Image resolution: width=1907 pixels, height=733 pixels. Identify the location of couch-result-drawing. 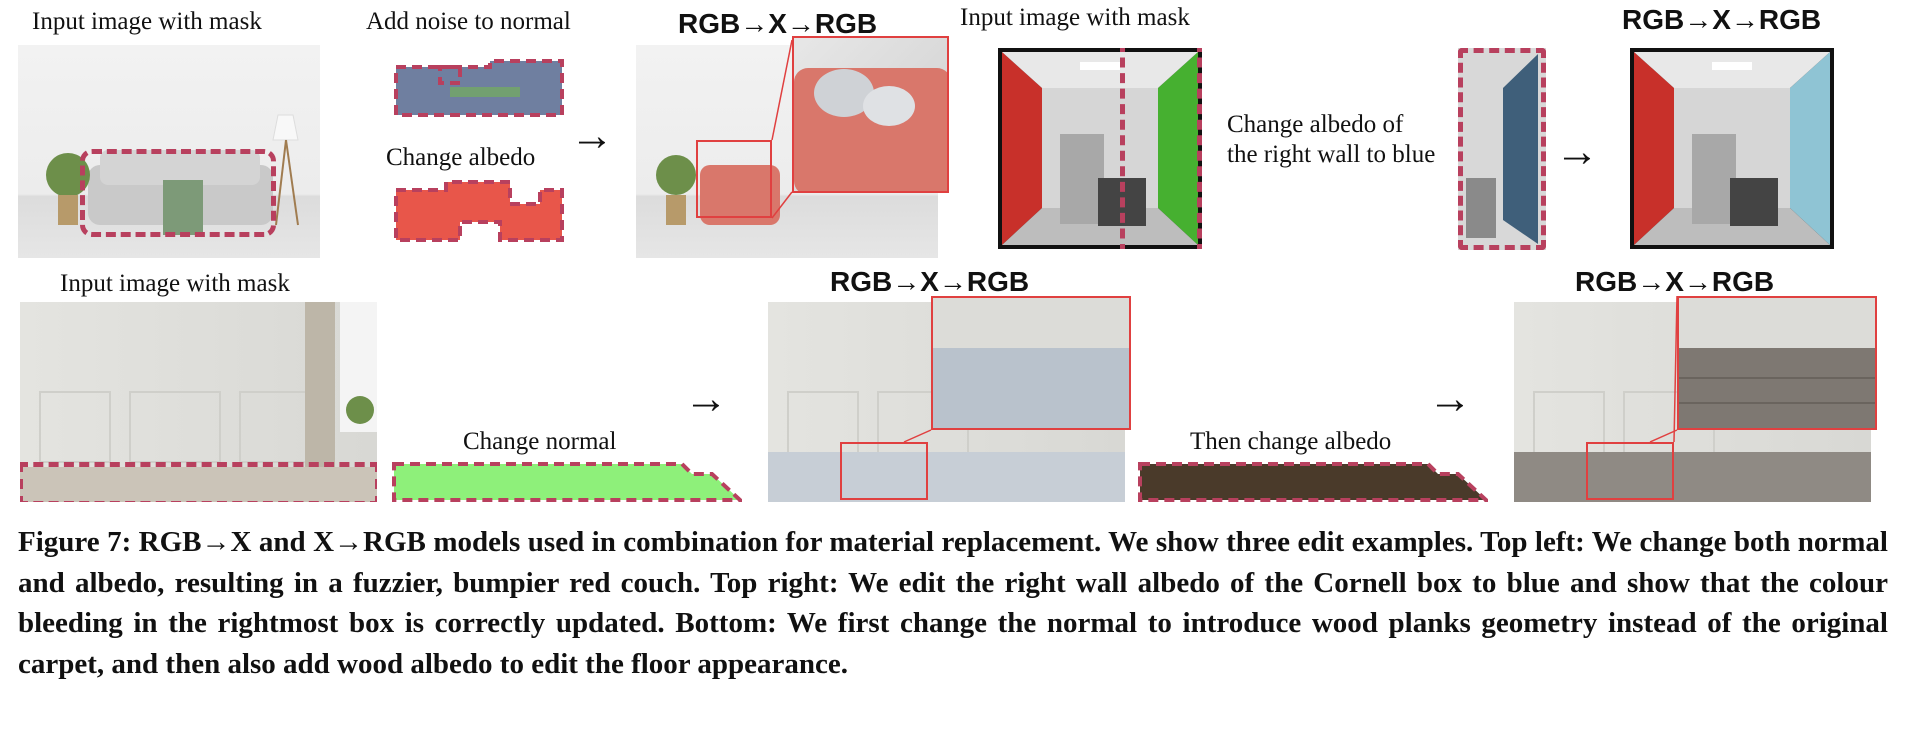
(718, 190).